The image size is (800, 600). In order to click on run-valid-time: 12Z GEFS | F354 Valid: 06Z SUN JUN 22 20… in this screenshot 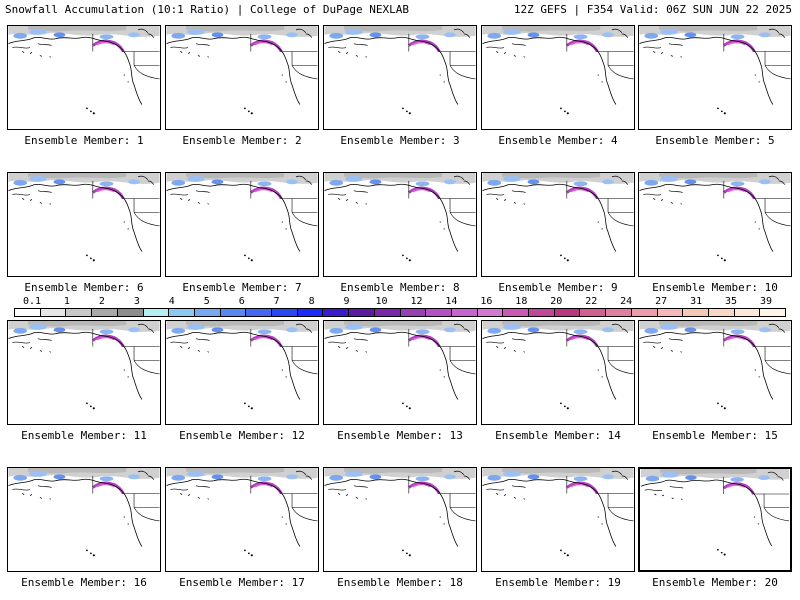, I will do `click(652, 9)`.